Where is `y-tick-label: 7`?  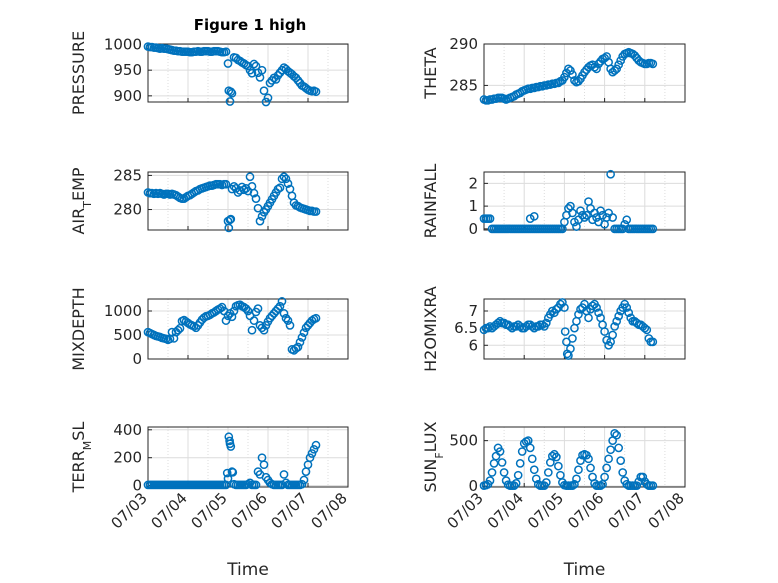
y-tick-label: 7 is located at coordinates (473, 311).